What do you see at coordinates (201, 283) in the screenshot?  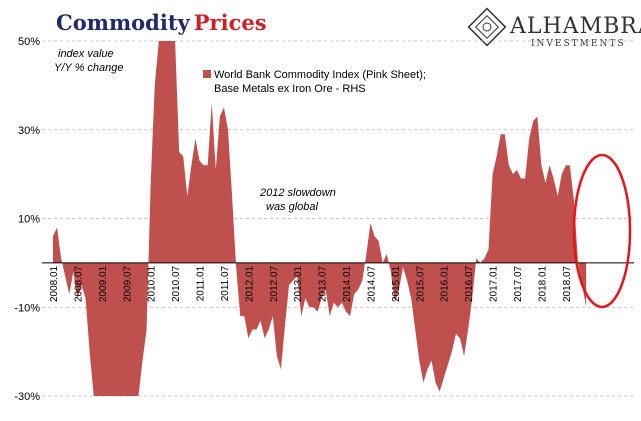 I see `x-tick-label: 2011.01` at bounding box center [201, 283].